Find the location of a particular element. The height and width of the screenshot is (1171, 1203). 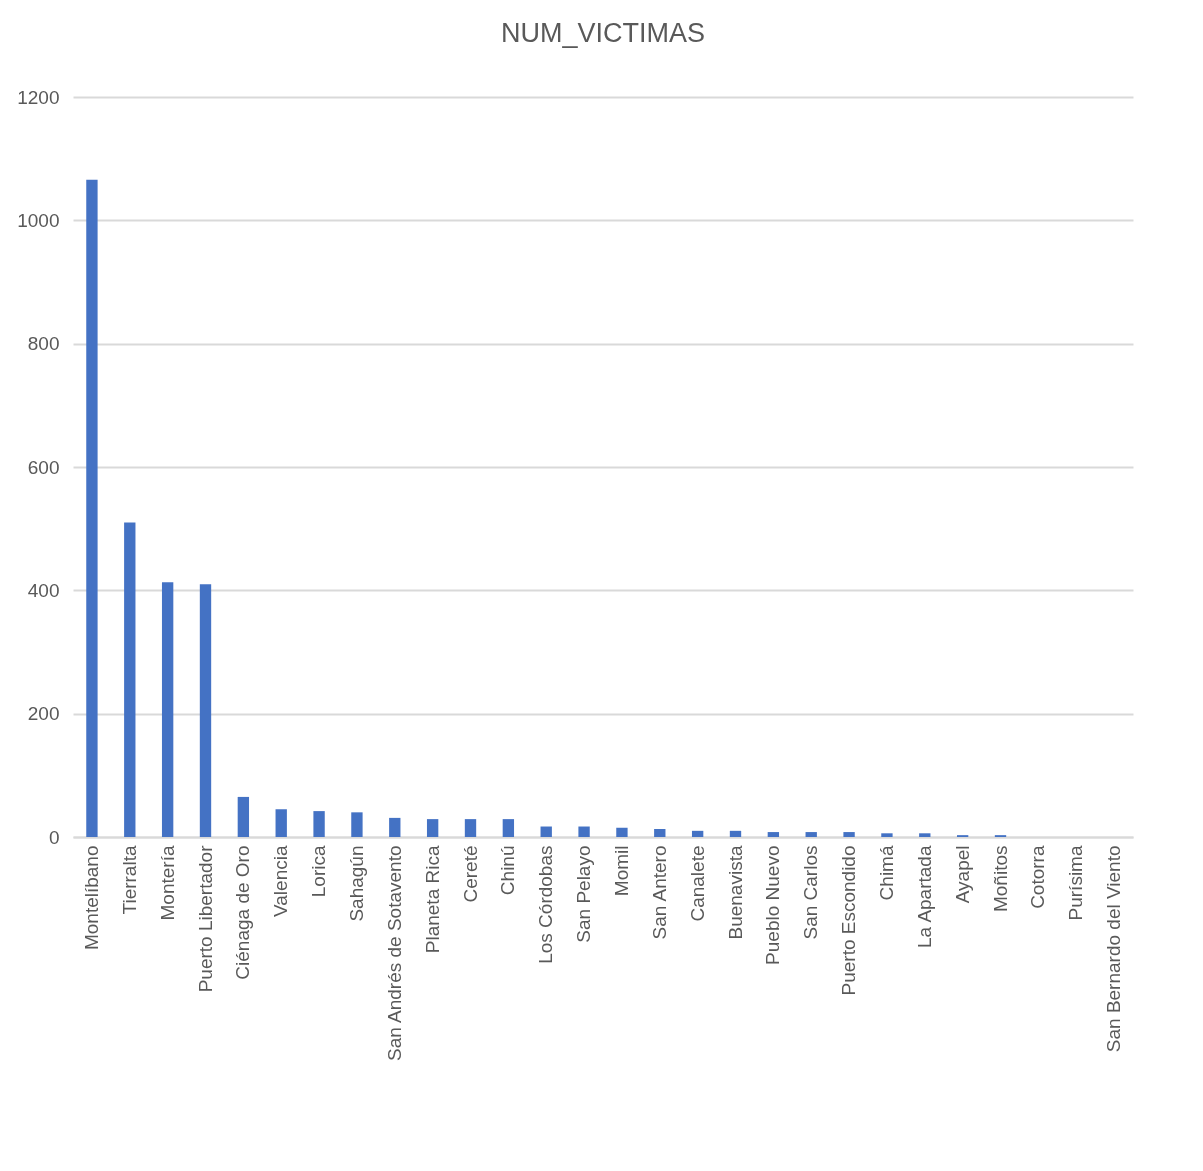

x-tick-label: San Andrés de Sotavento is located at coordinates (394, 953).